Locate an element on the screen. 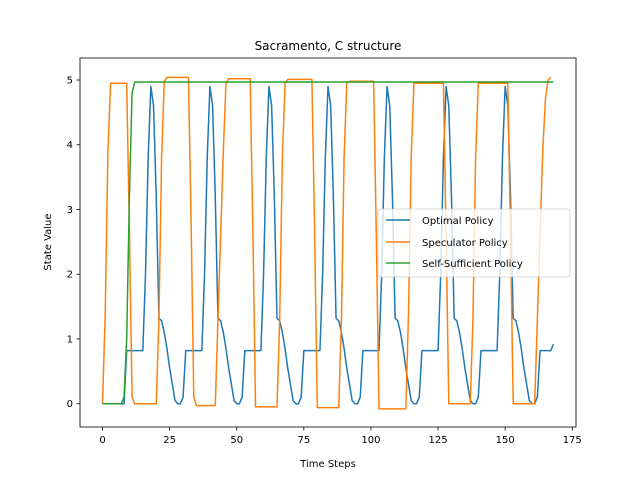 The height and width of the screenshot is (480, 640). chart-title: Sacramento, C structure is located at coordinates (328, 46).